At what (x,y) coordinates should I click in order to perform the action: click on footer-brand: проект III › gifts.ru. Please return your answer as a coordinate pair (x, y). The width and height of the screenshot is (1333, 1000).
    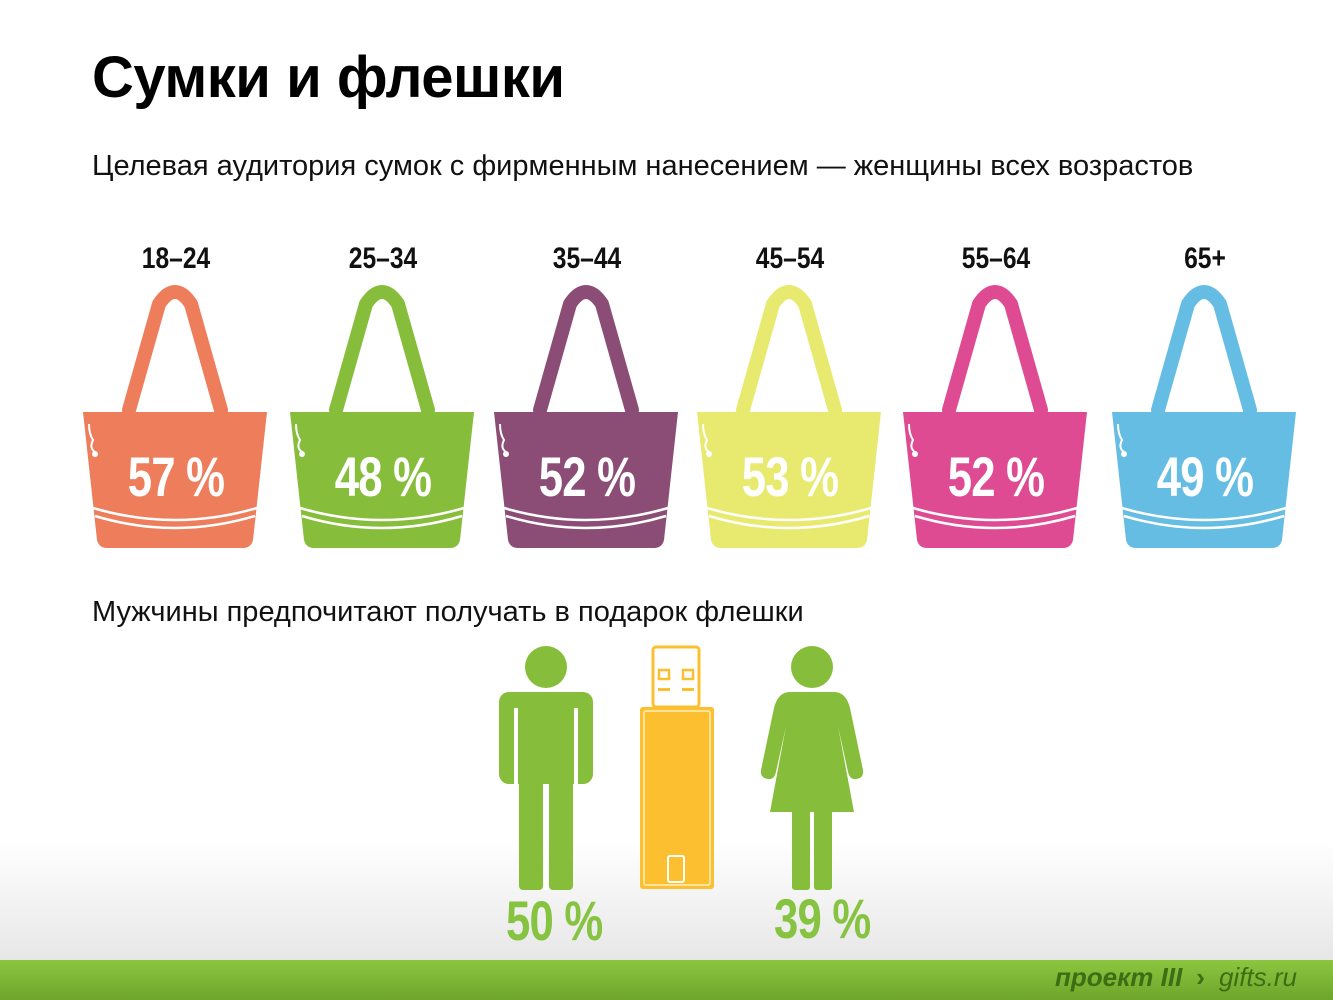
    Looking at the image, I should click on (1176, 977).